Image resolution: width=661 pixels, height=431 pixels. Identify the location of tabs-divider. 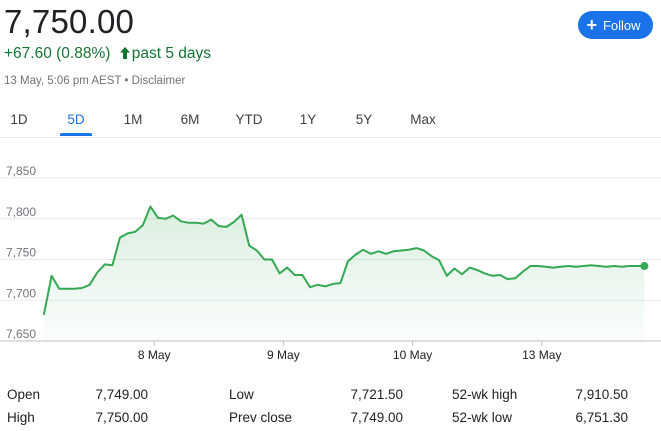
(330, 137).